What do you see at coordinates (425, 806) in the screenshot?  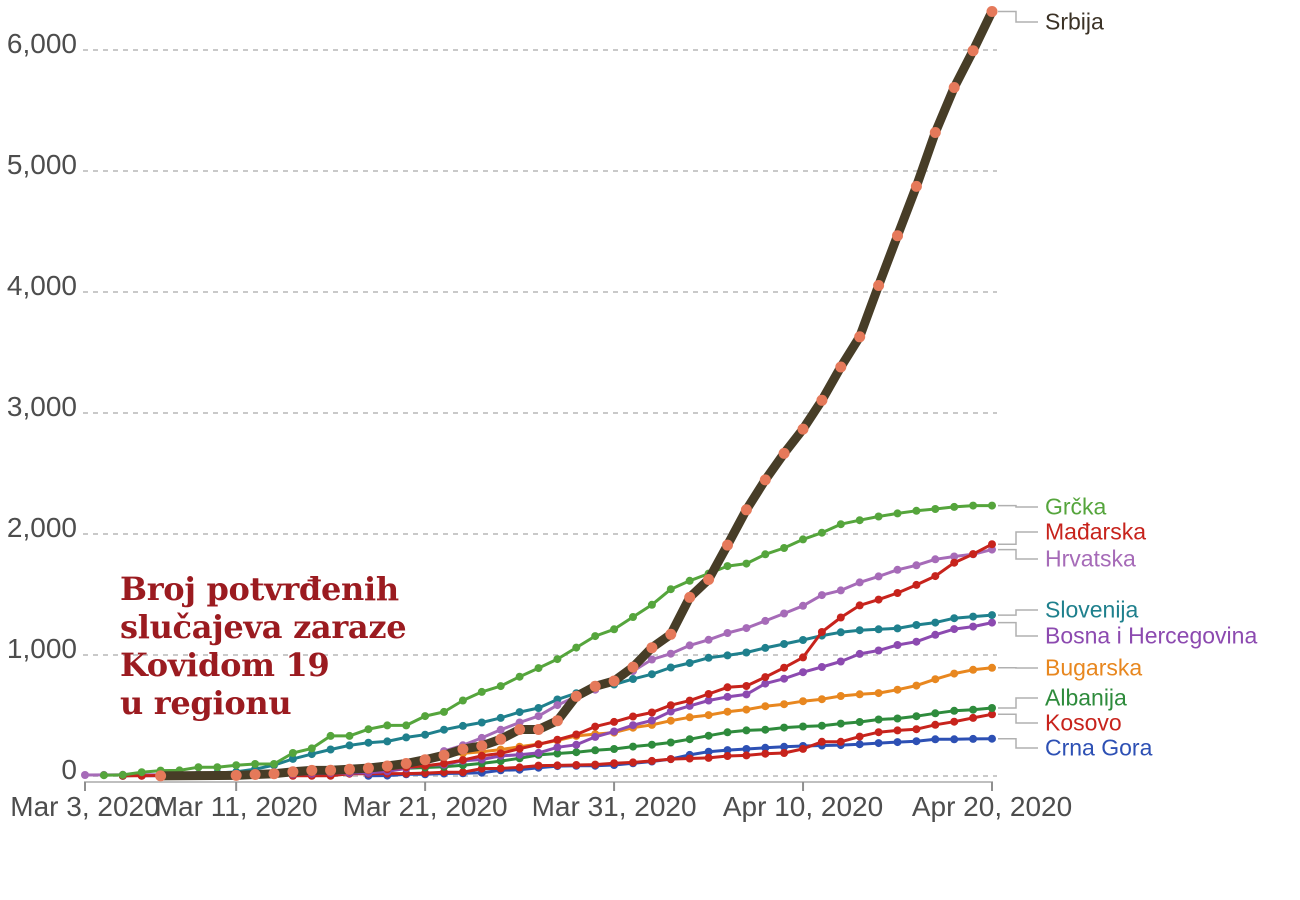 I see `x-tick-label: Mar 21, 2020` at bounding box center [425, 806].